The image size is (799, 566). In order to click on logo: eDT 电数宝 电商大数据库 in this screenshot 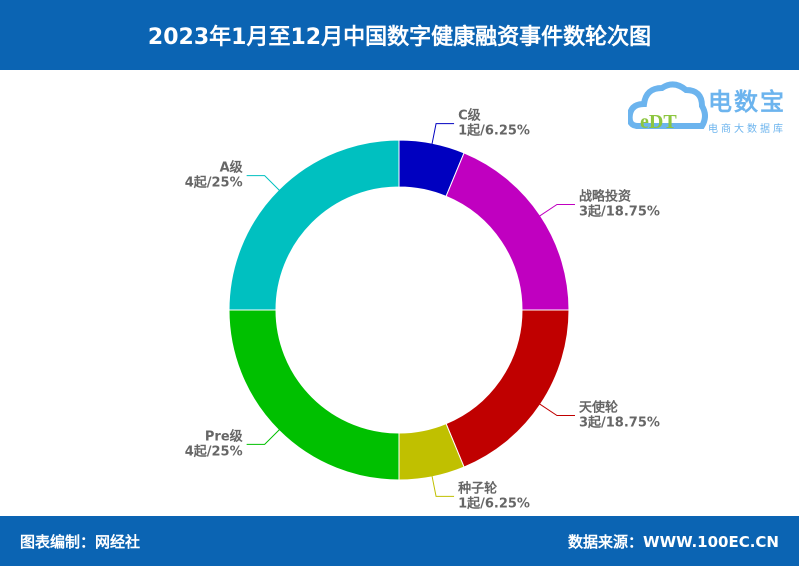, I will do `click(710, 106)`.